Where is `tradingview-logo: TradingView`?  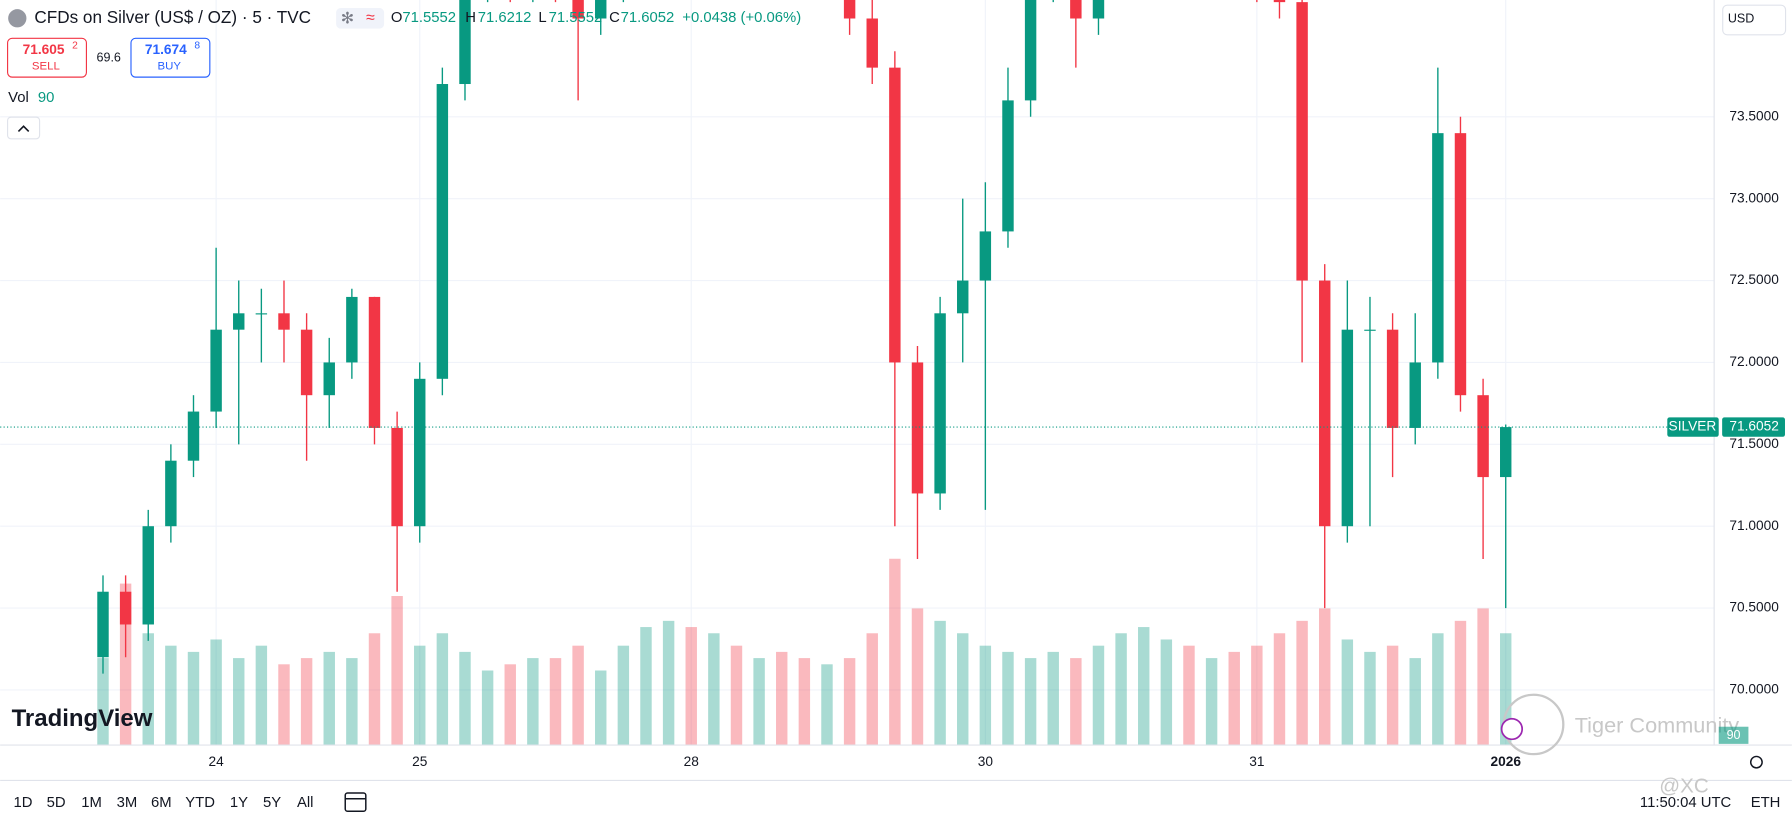 tradingview-logo: TradingView is located at coordinates (82, 718).